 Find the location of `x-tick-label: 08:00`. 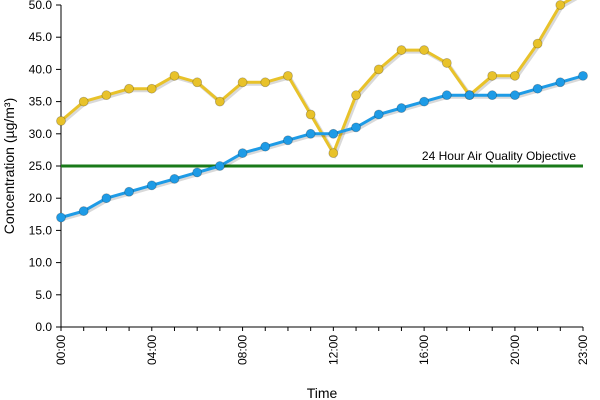

x-tick-label: 08:00 is located at coordinates (243, 350).